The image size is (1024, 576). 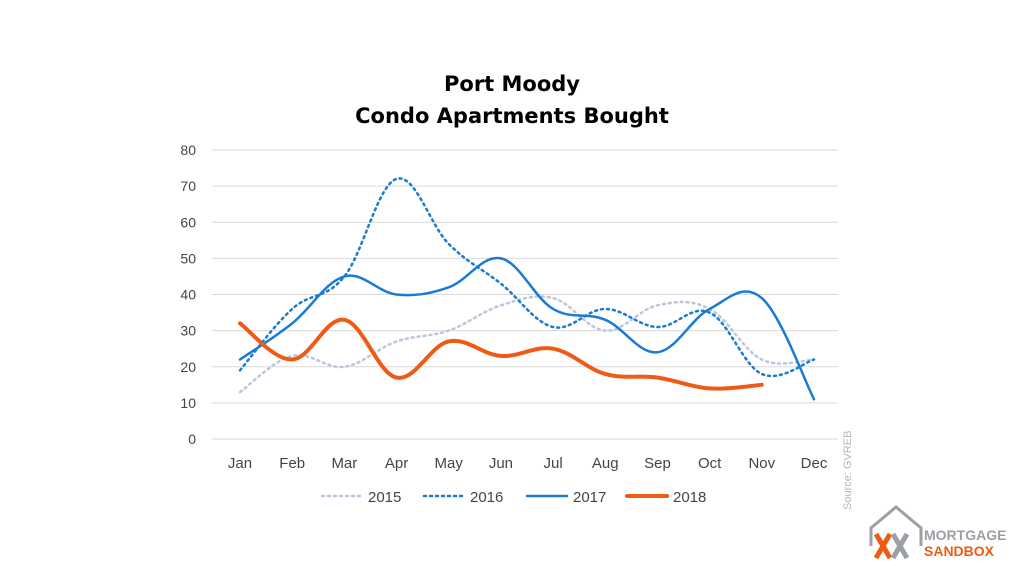 I want to click on y-tick-label: 50, so click(x=188, y=258).